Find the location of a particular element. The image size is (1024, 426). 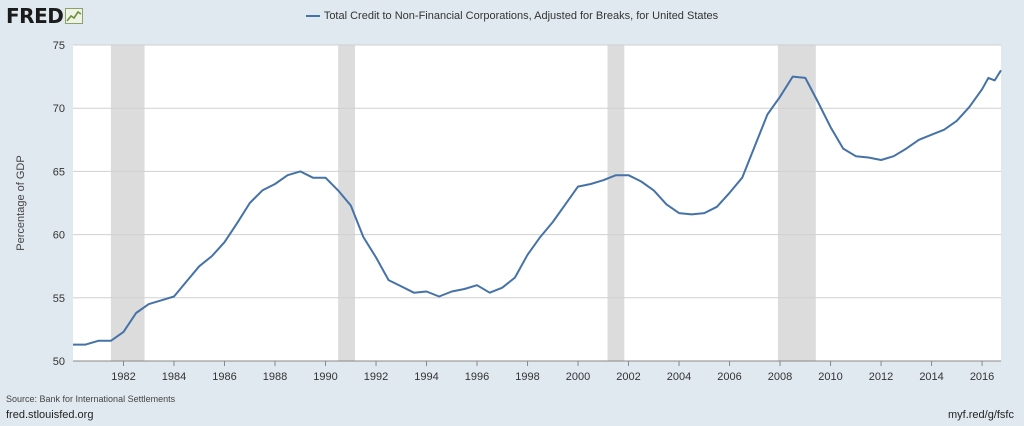

legend-swatch is located at coordinates (312, 16).